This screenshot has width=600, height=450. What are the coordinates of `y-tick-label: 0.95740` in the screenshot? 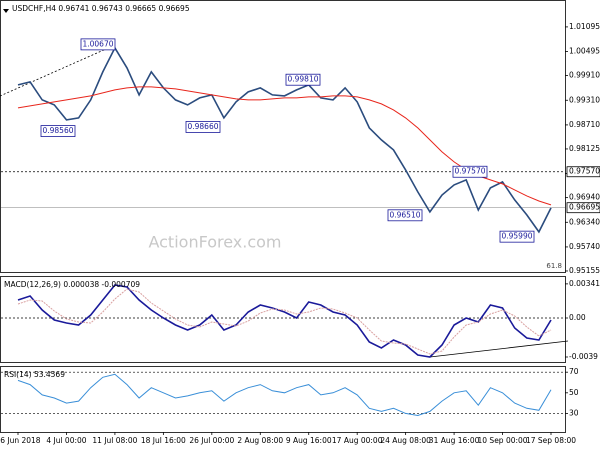 It's located at (584, 246).